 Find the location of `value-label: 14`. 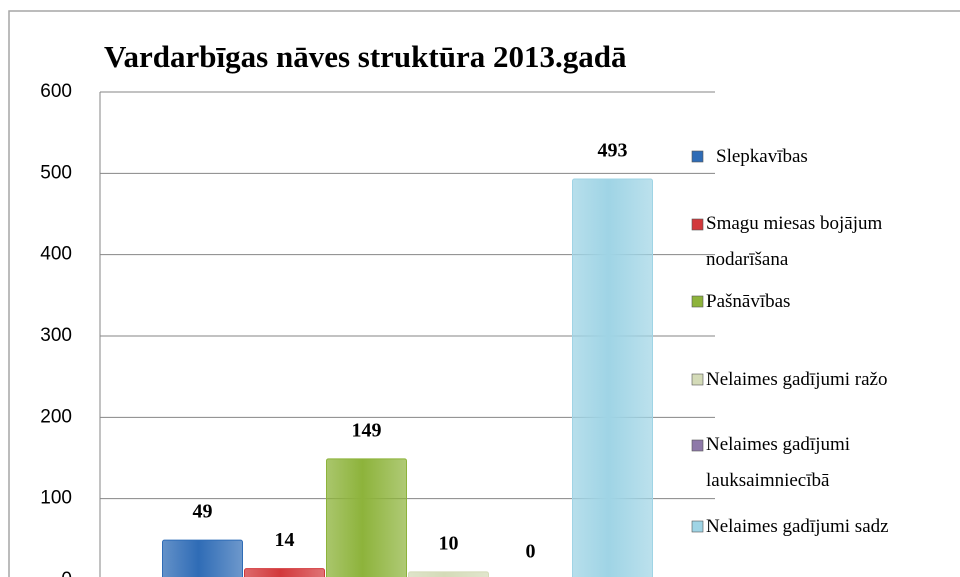

value-label: 14 is located at coordinates (285, 540).